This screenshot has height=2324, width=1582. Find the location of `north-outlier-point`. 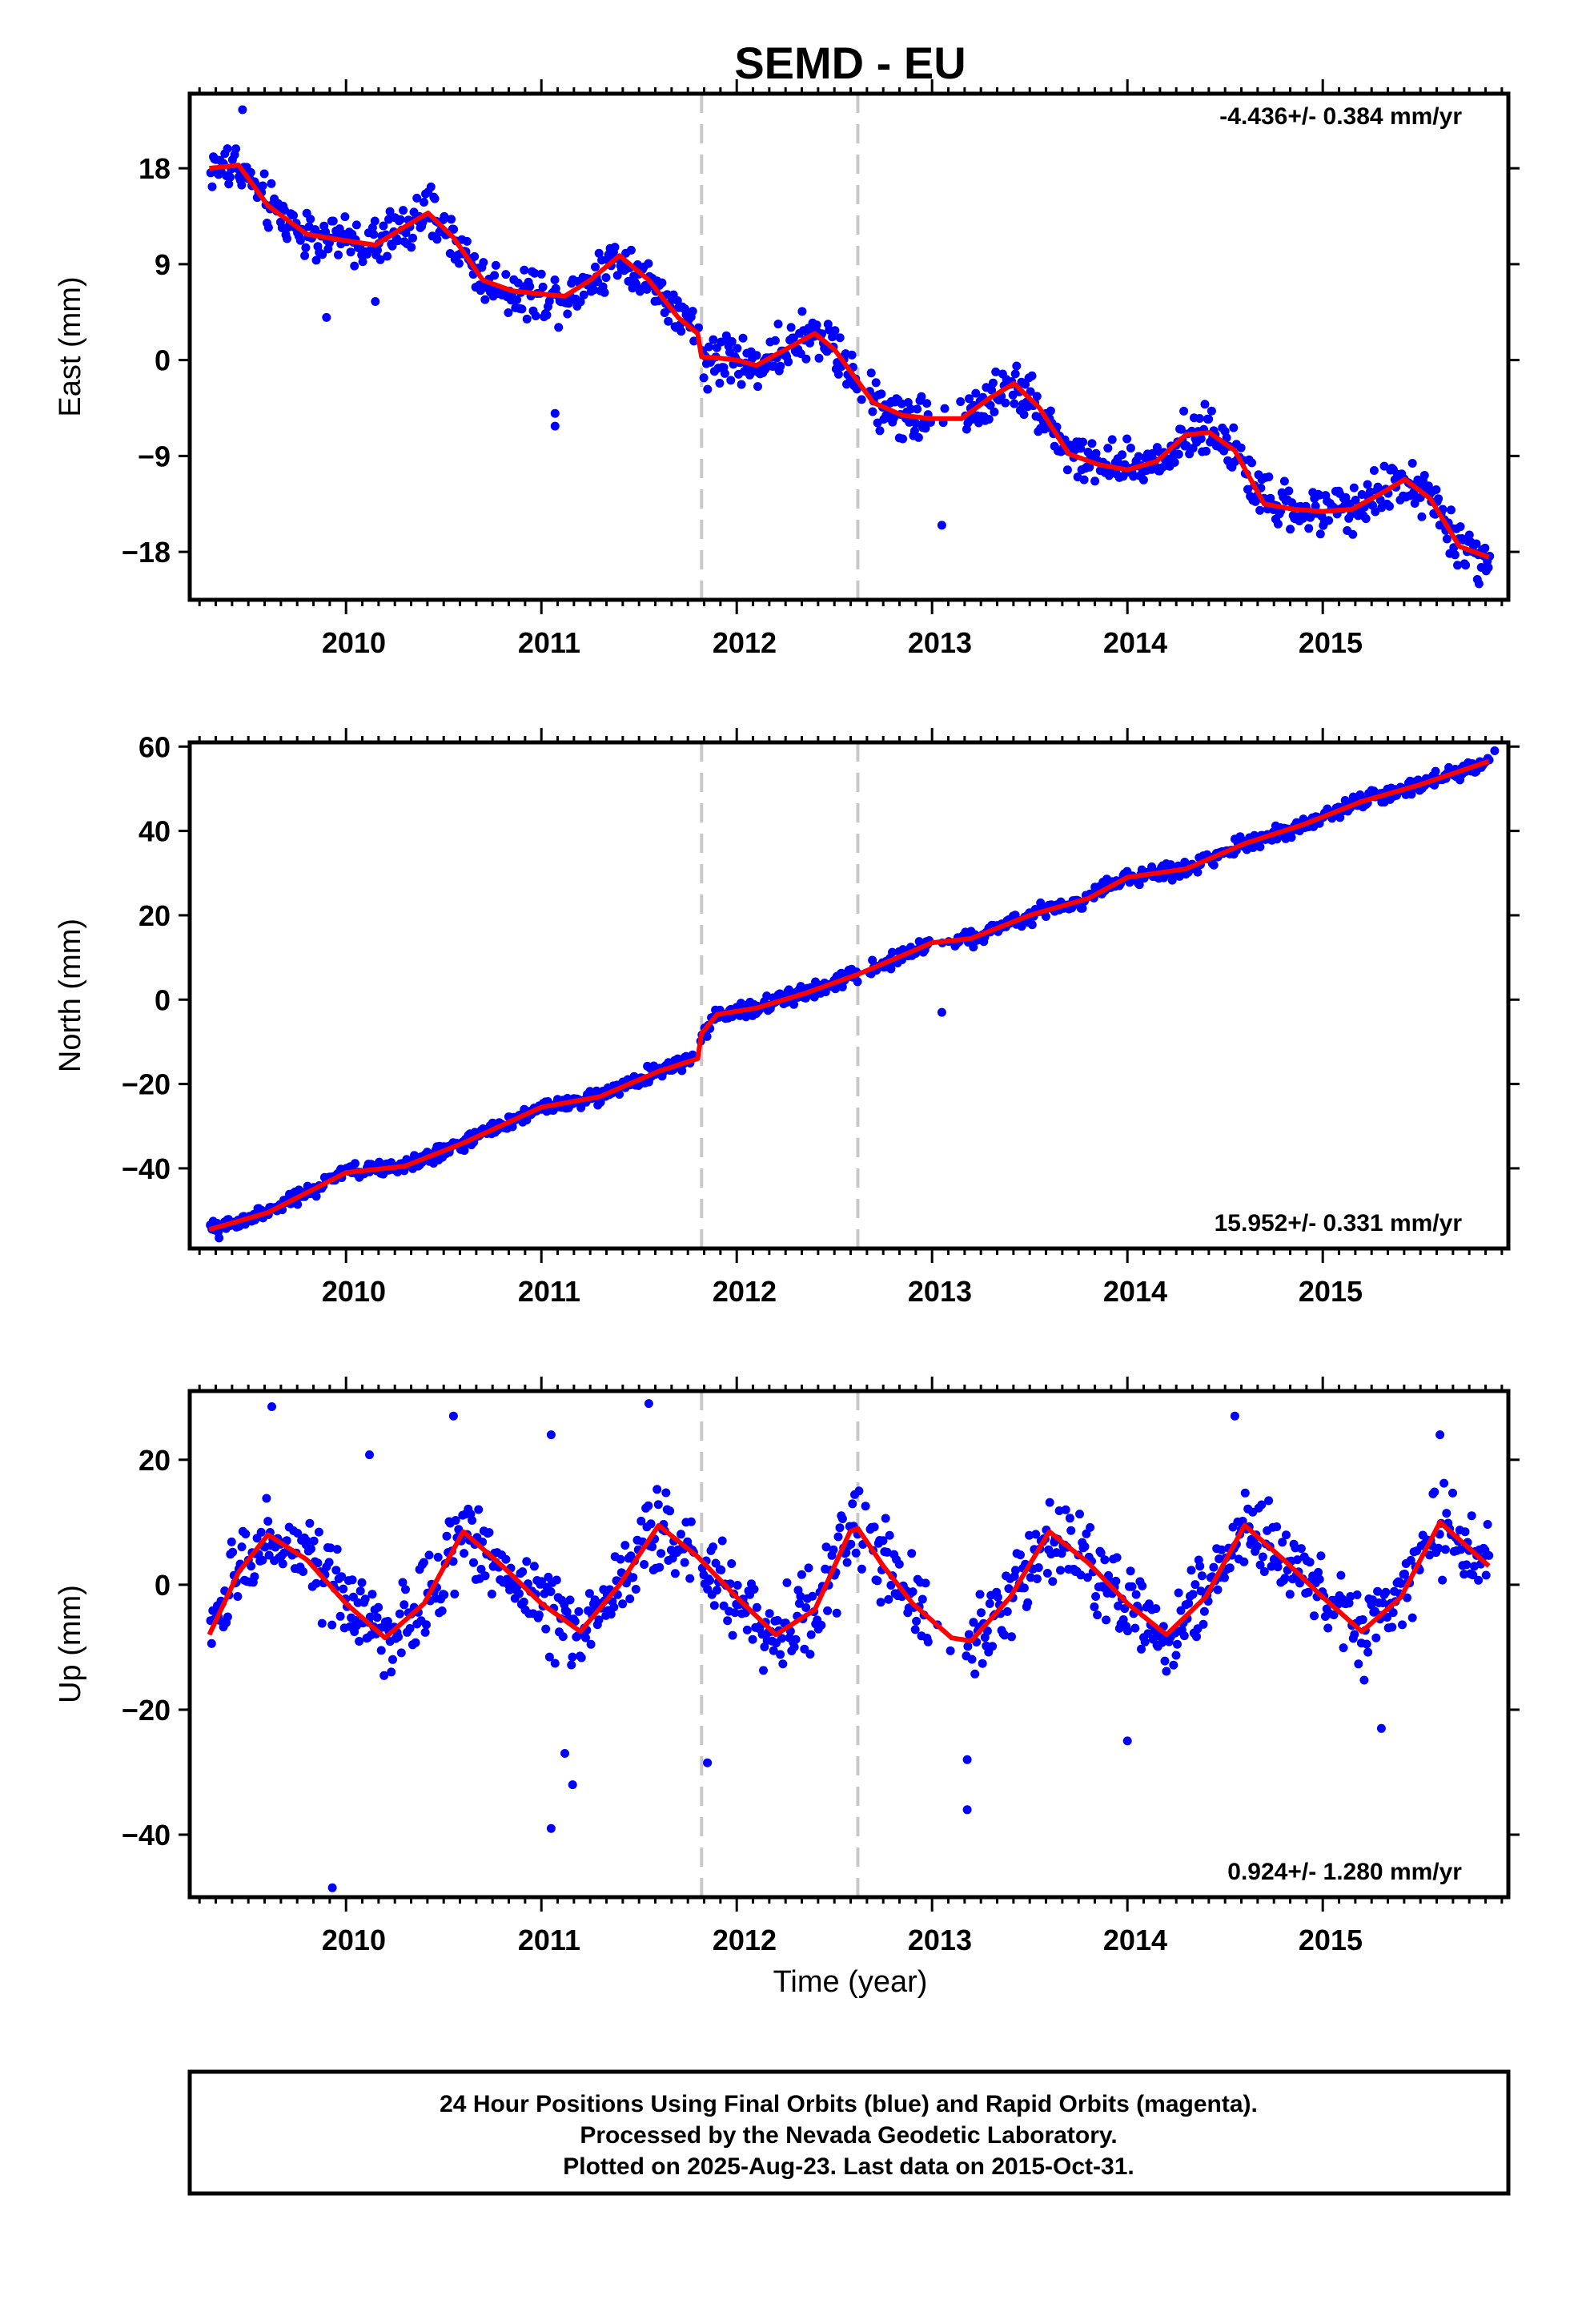

north-outlier-point is located at coordinates (941, 1012).